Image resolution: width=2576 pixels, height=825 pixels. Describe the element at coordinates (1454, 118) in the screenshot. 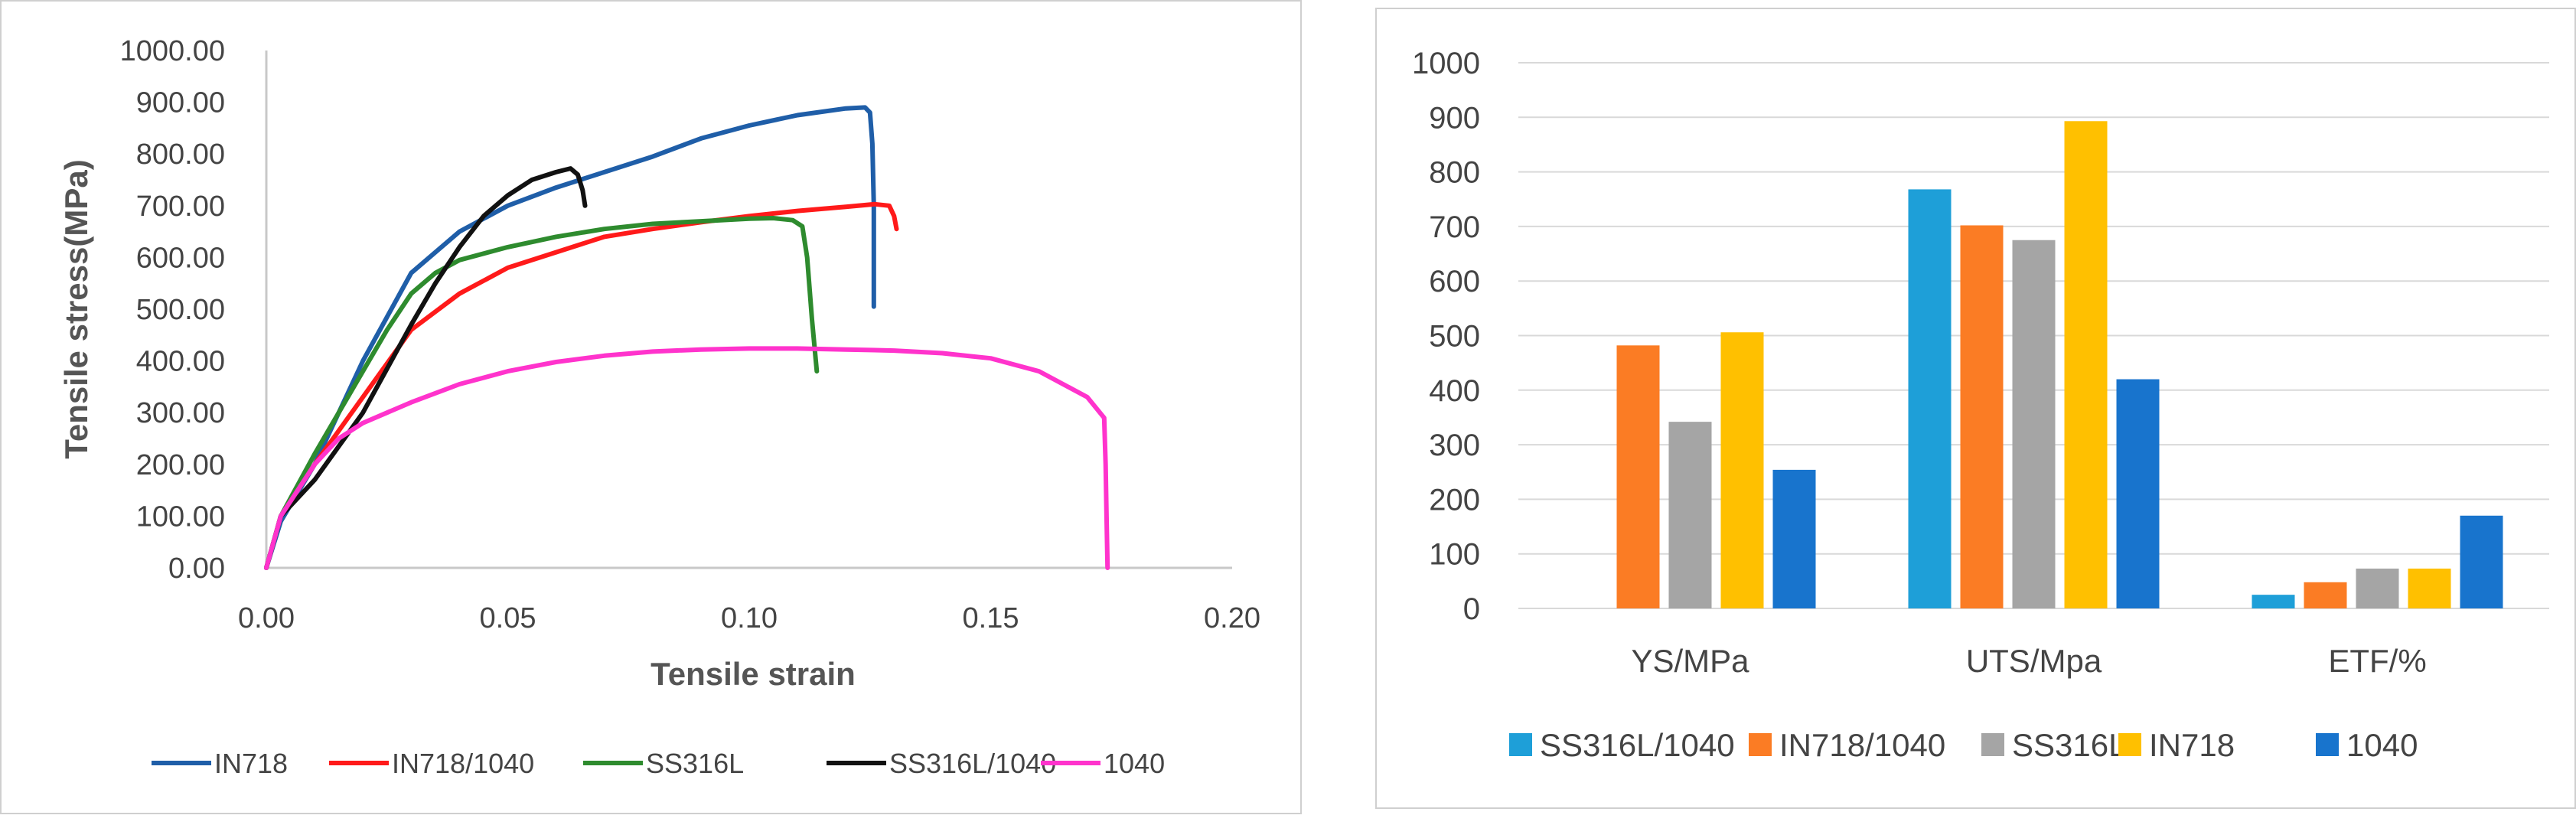

I see `y-tick-label: 900` at that location.